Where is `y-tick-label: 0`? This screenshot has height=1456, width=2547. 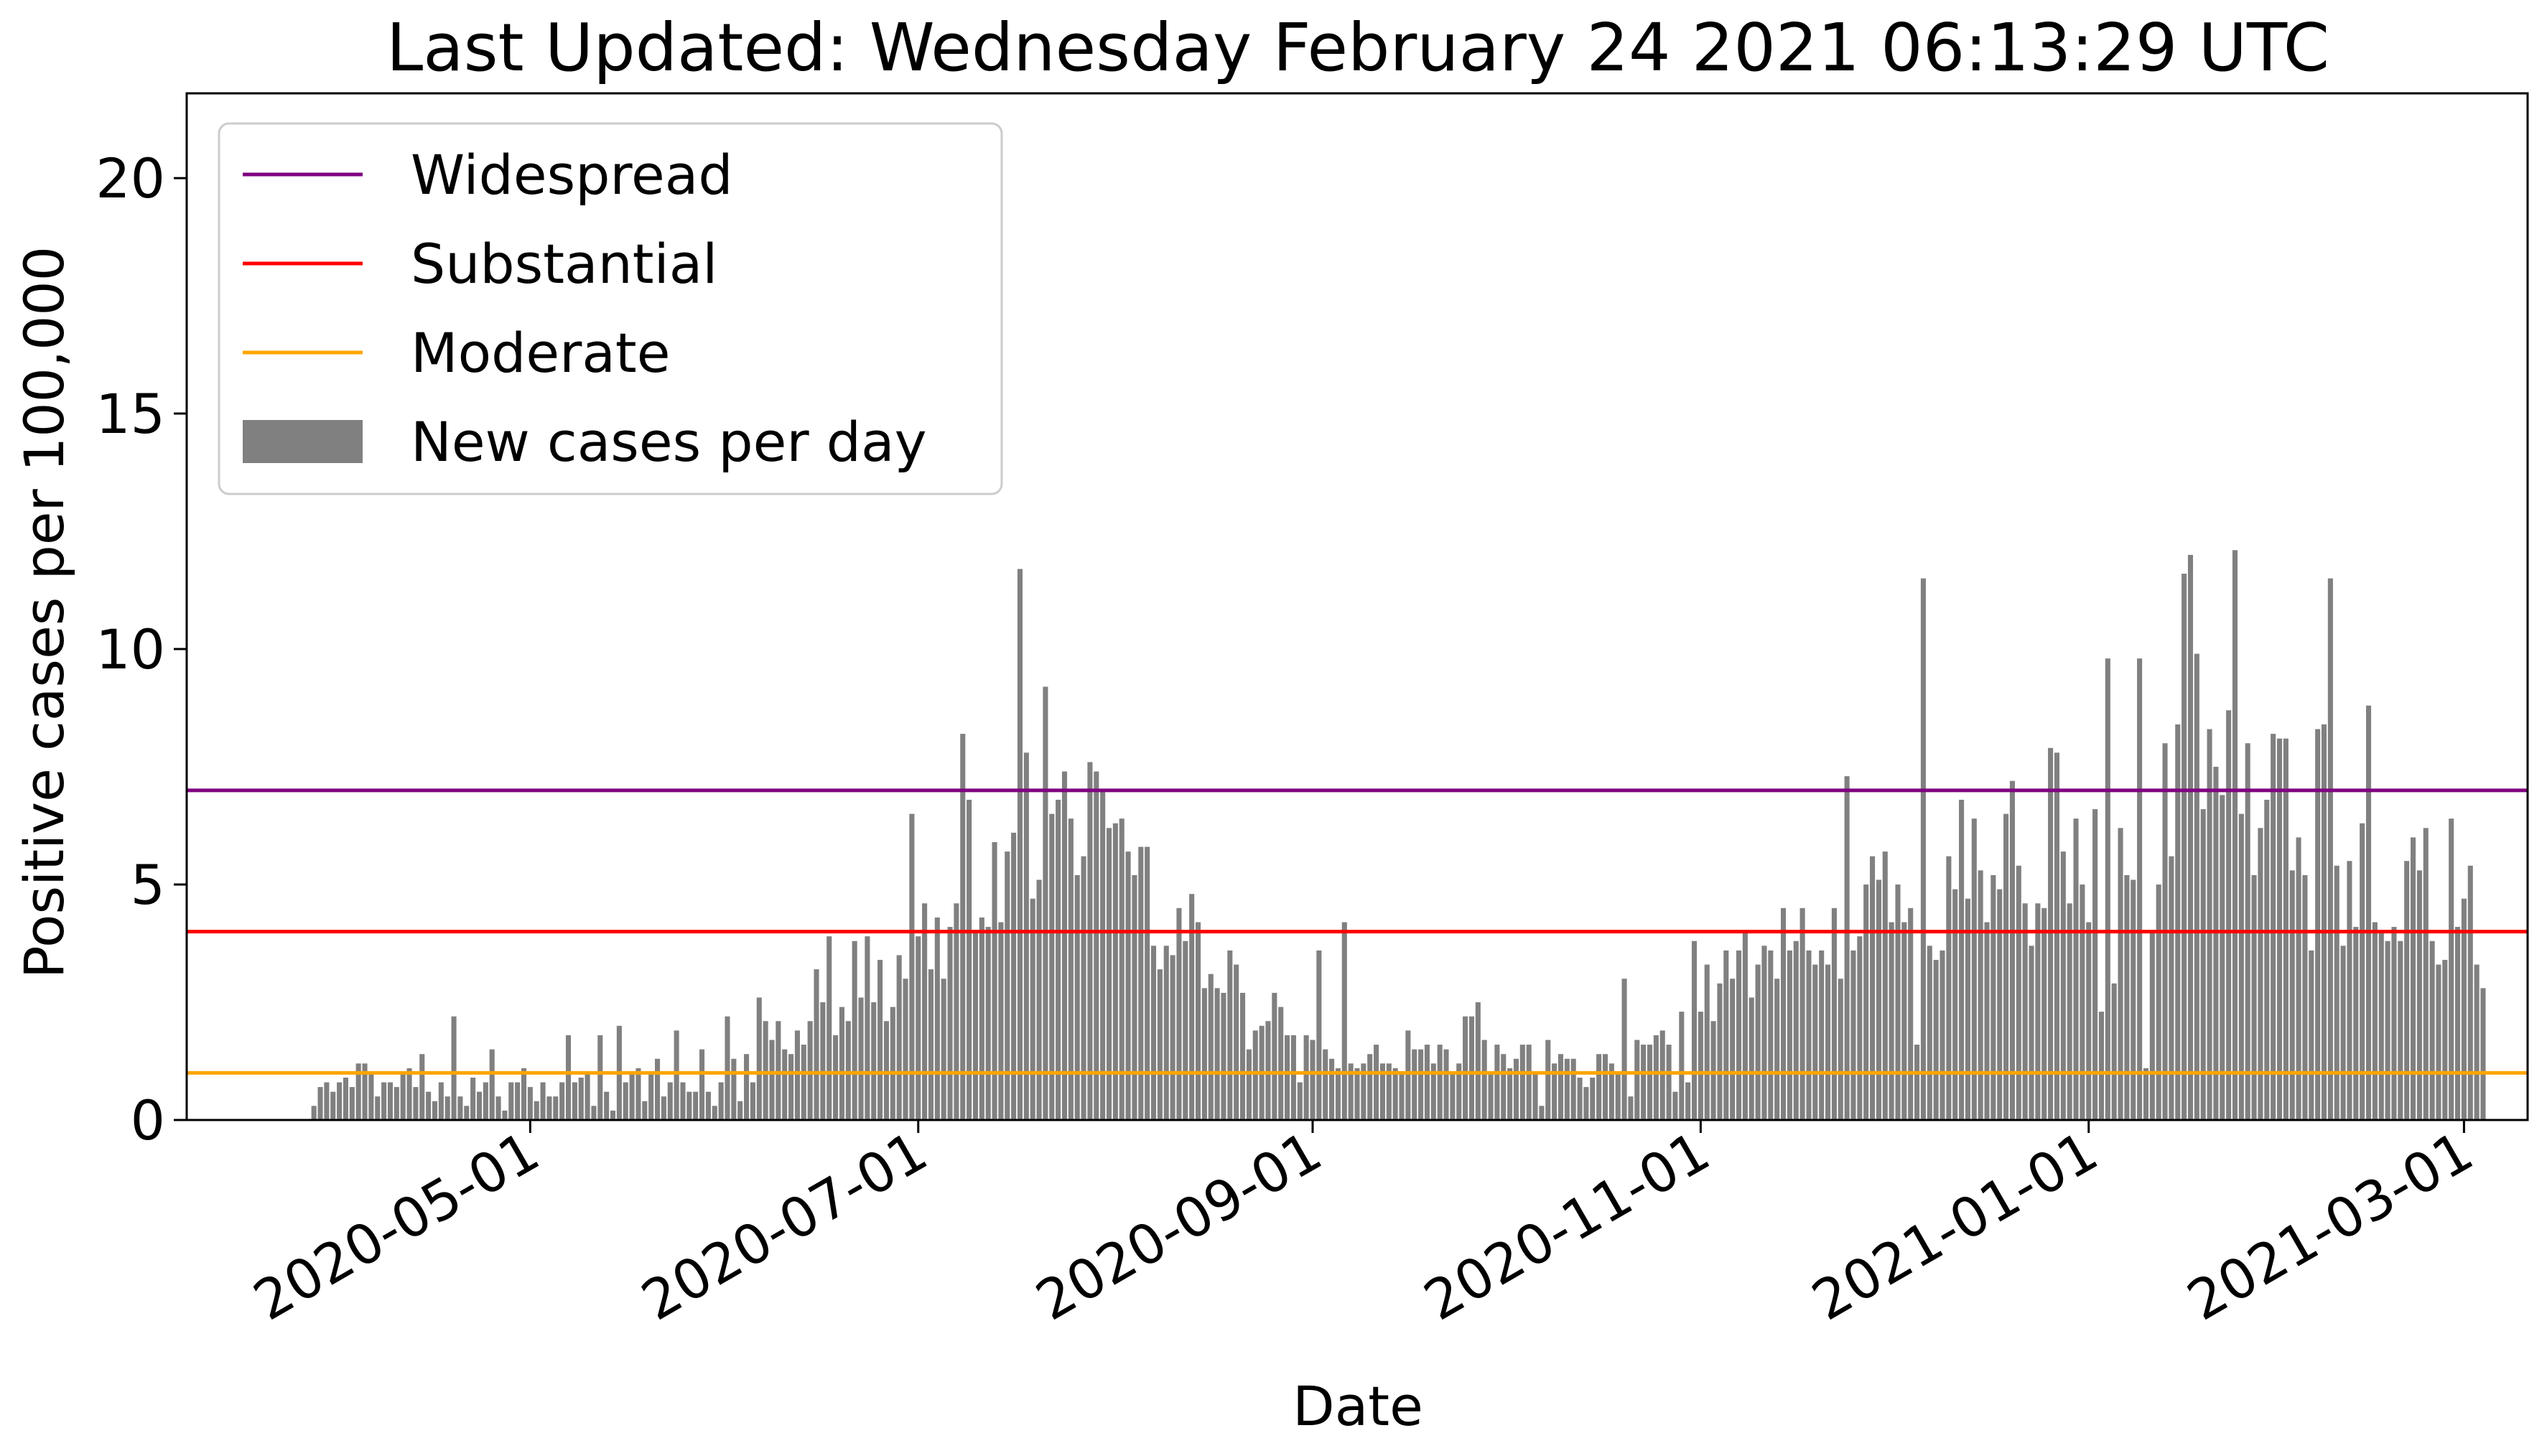
y-tick-label: 0 is located at coordinates (148, 1120).